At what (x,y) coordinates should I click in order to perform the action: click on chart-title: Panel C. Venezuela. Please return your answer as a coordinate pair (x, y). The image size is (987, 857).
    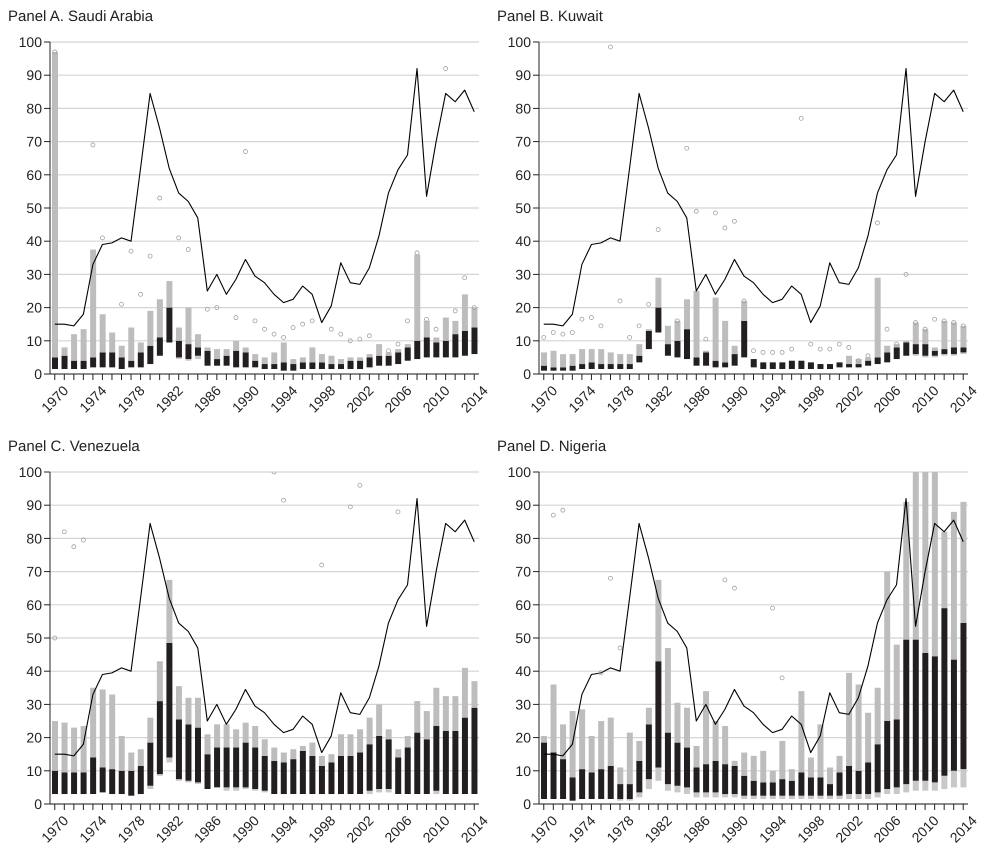
    Looking at the image, I should click on (74, 447).